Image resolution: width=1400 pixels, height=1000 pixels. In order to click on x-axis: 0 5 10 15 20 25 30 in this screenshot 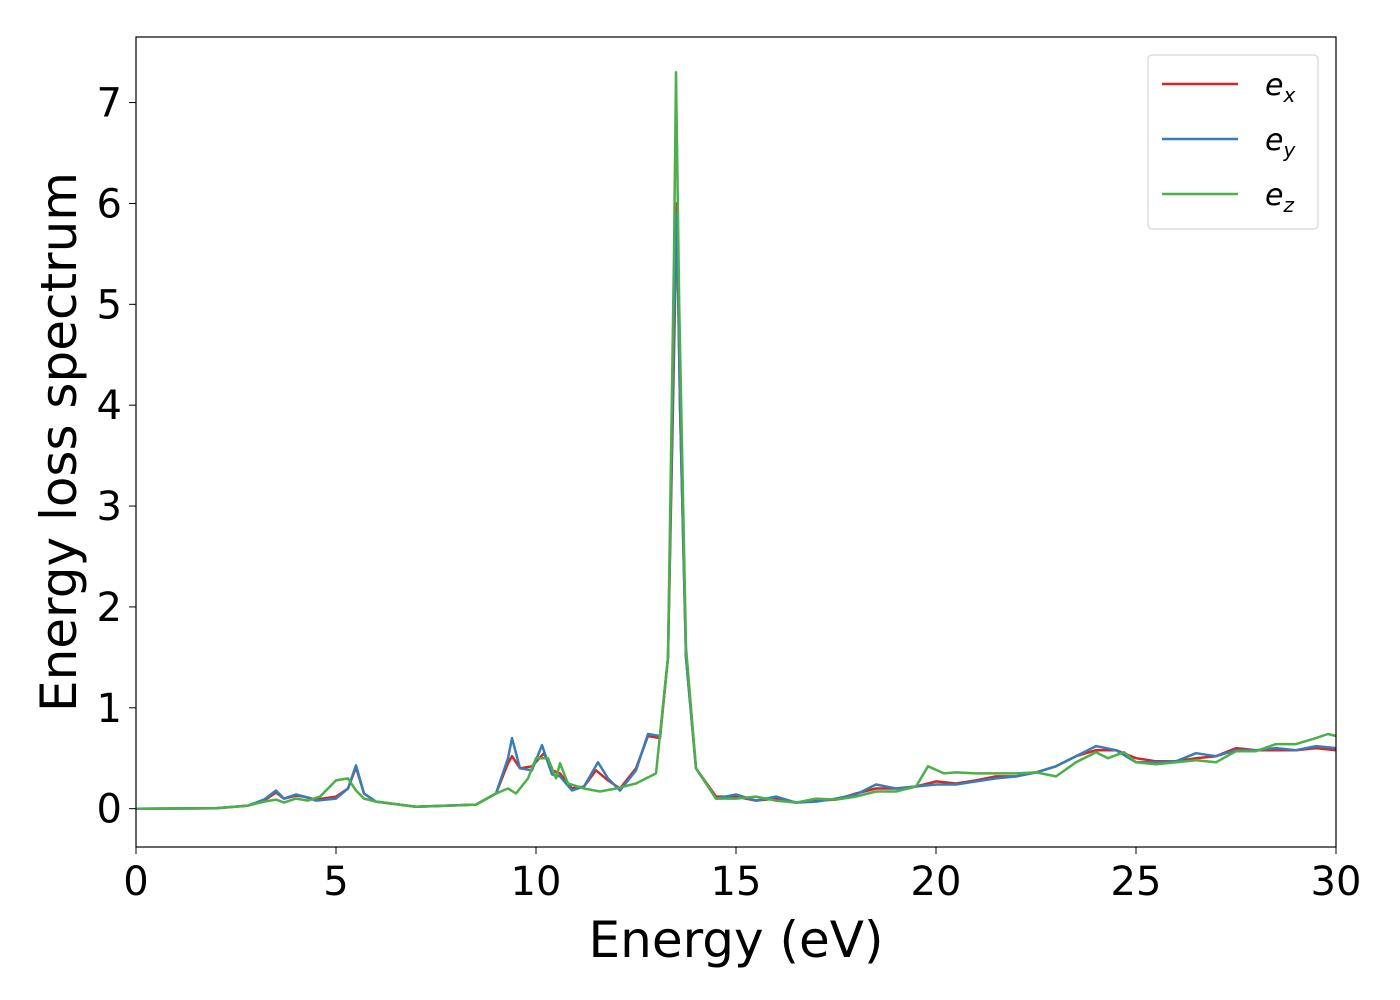, I will do `click(742, 876)`.